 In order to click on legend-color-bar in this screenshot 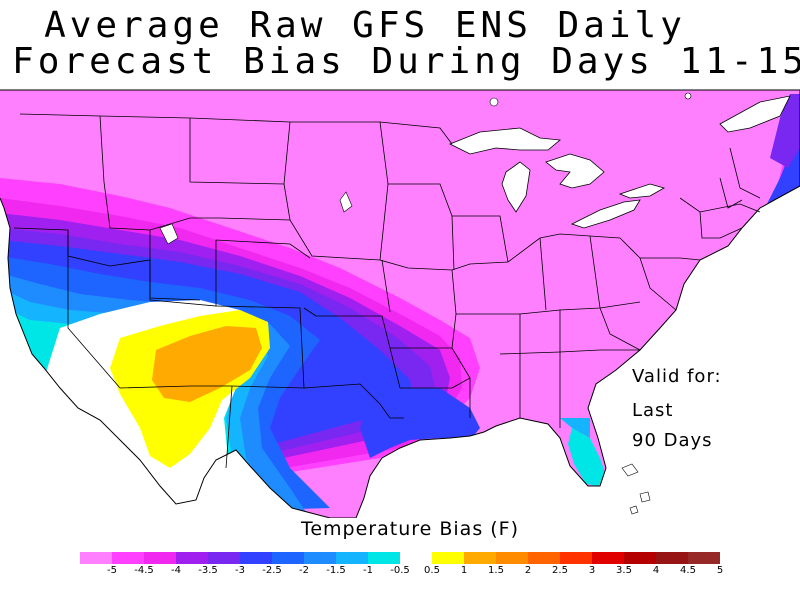, I will do `click(400, 558)`.